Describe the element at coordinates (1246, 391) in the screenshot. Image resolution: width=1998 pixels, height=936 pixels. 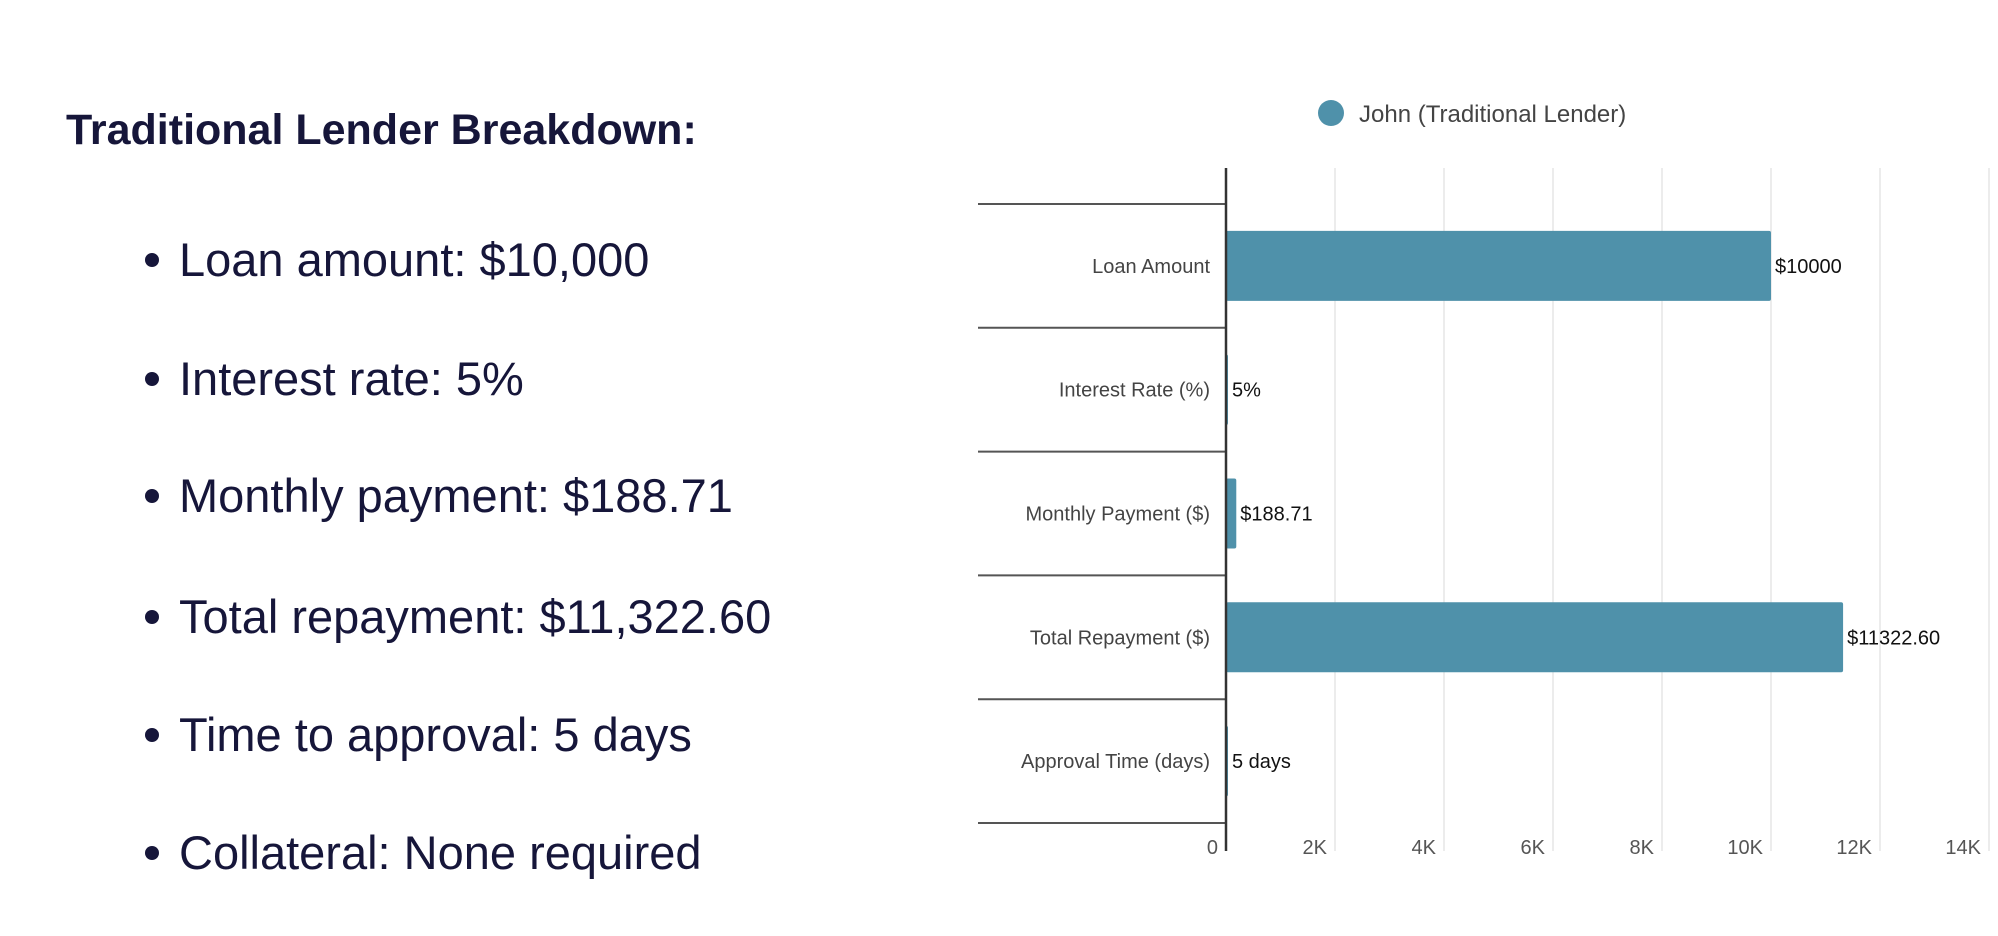
I see `data-label: 5%` at that location.